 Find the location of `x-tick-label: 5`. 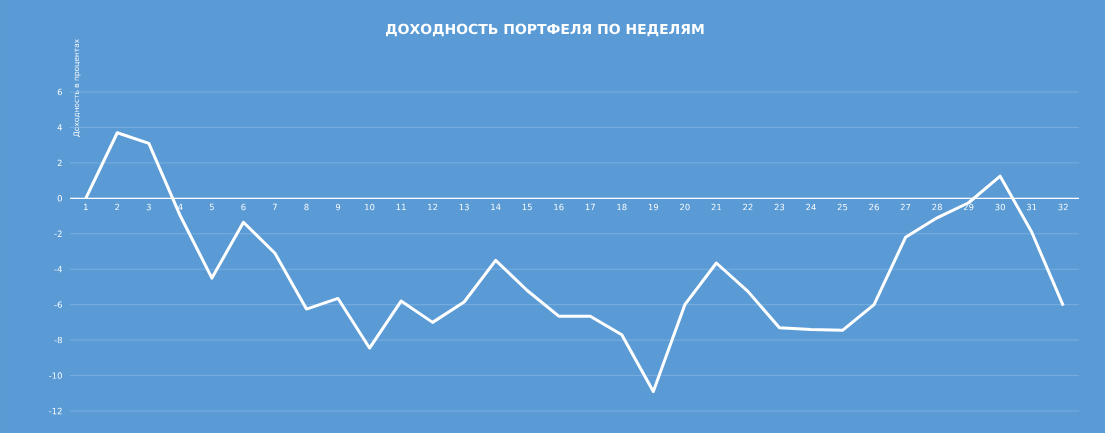

x-tick-label: 5 is located at coordinates (211, 207).